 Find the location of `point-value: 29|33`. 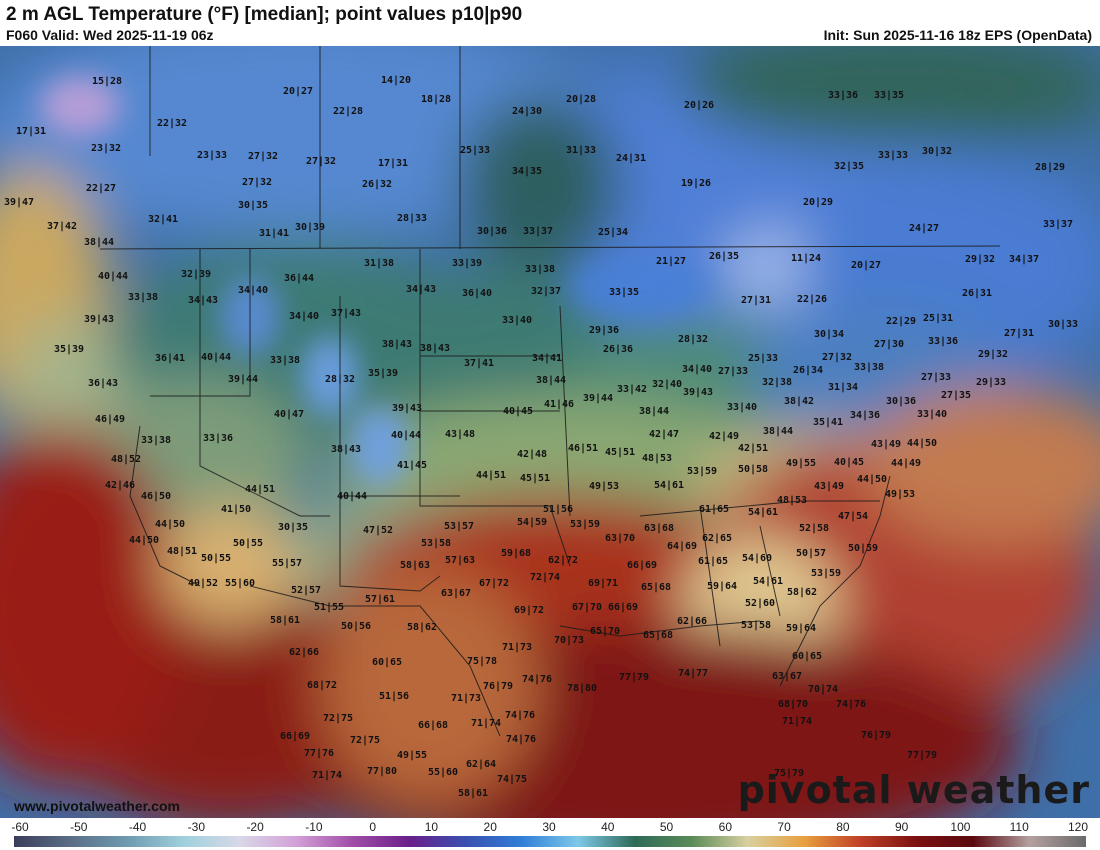

point-value: 29|33 is located at coordinates (991, 382).